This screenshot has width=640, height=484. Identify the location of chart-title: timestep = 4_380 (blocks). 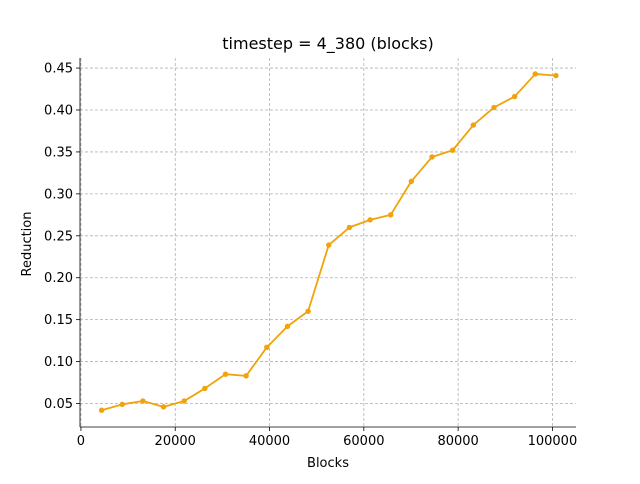
(327, 44).